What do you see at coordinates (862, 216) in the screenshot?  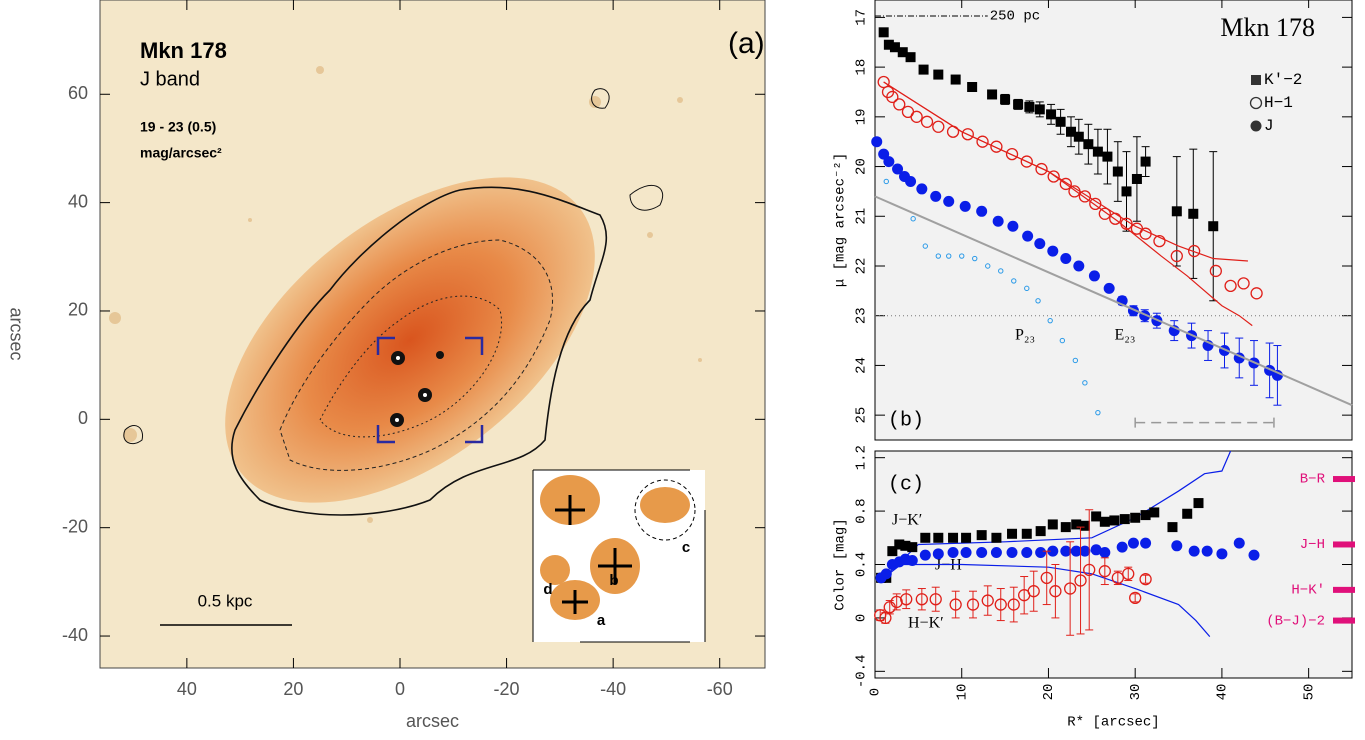 I see `y-tick-label: 21` at bounding box center [862, 216].